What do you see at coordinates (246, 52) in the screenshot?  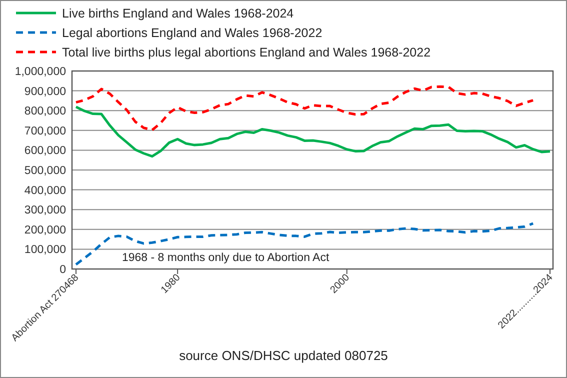 I see `legend-label: Total live births plus legal abortions England and Wales 1968-2022` at bounding box center [246, 52].